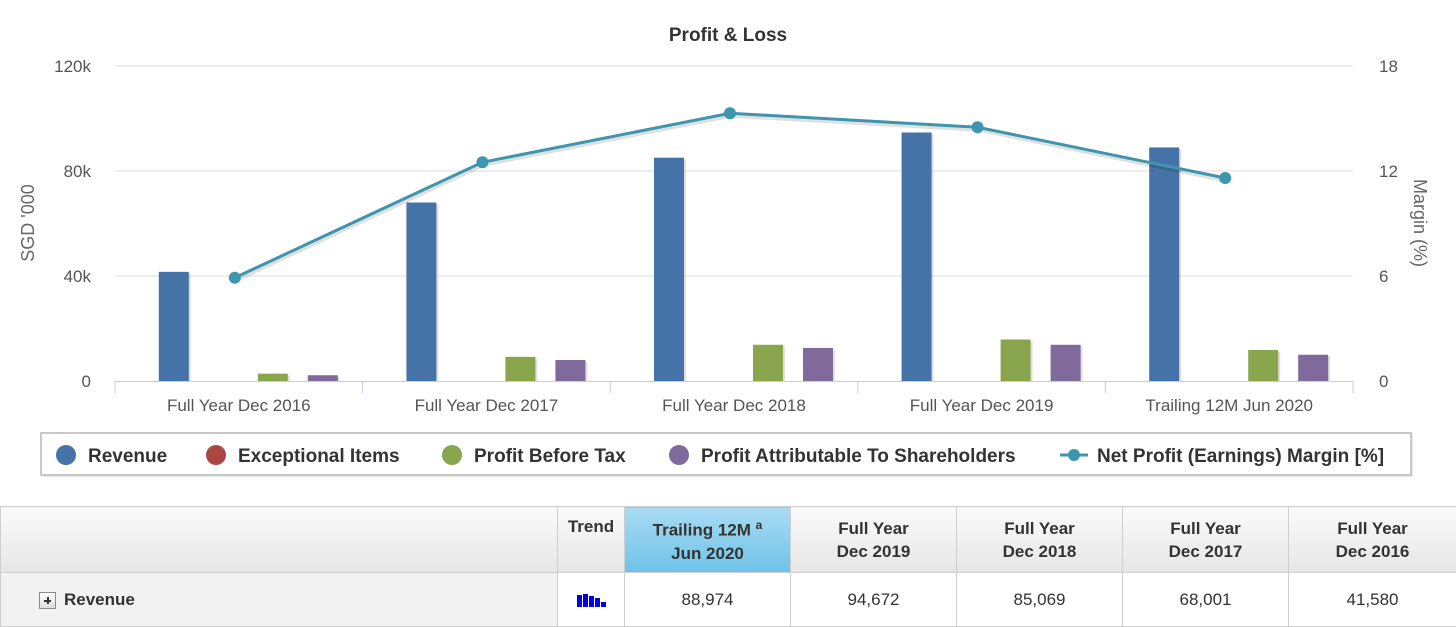  I want to click on trend-sparkbar-icon, so click(591, 600).